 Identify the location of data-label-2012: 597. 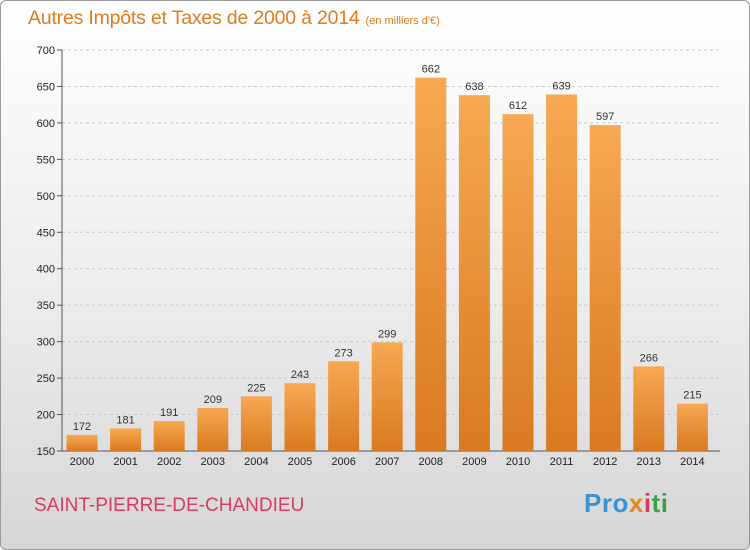
(605, 117).